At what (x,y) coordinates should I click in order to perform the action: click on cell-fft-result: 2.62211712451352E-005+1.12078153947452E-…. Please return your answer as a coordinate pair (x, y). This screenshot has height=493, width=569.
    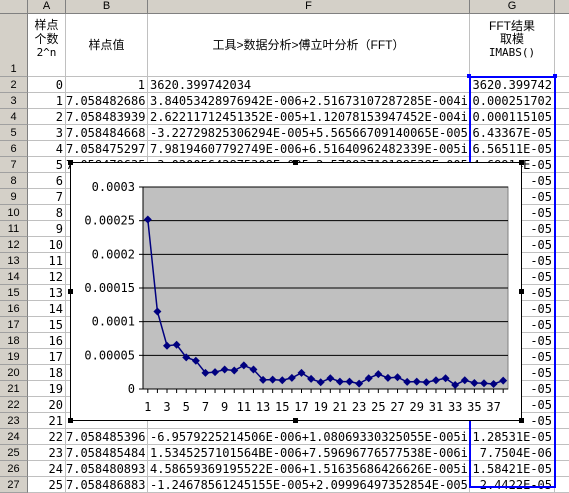
    Looking at the image, I should click on (309, 117).